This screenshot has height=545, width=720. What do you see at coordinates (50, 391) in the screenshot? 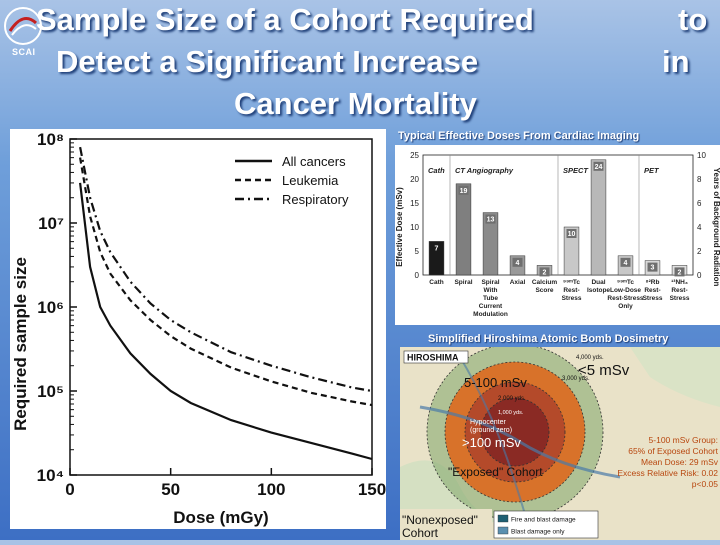
I see `y-tick-label: 10⁵` at bounding box center [50, 391].